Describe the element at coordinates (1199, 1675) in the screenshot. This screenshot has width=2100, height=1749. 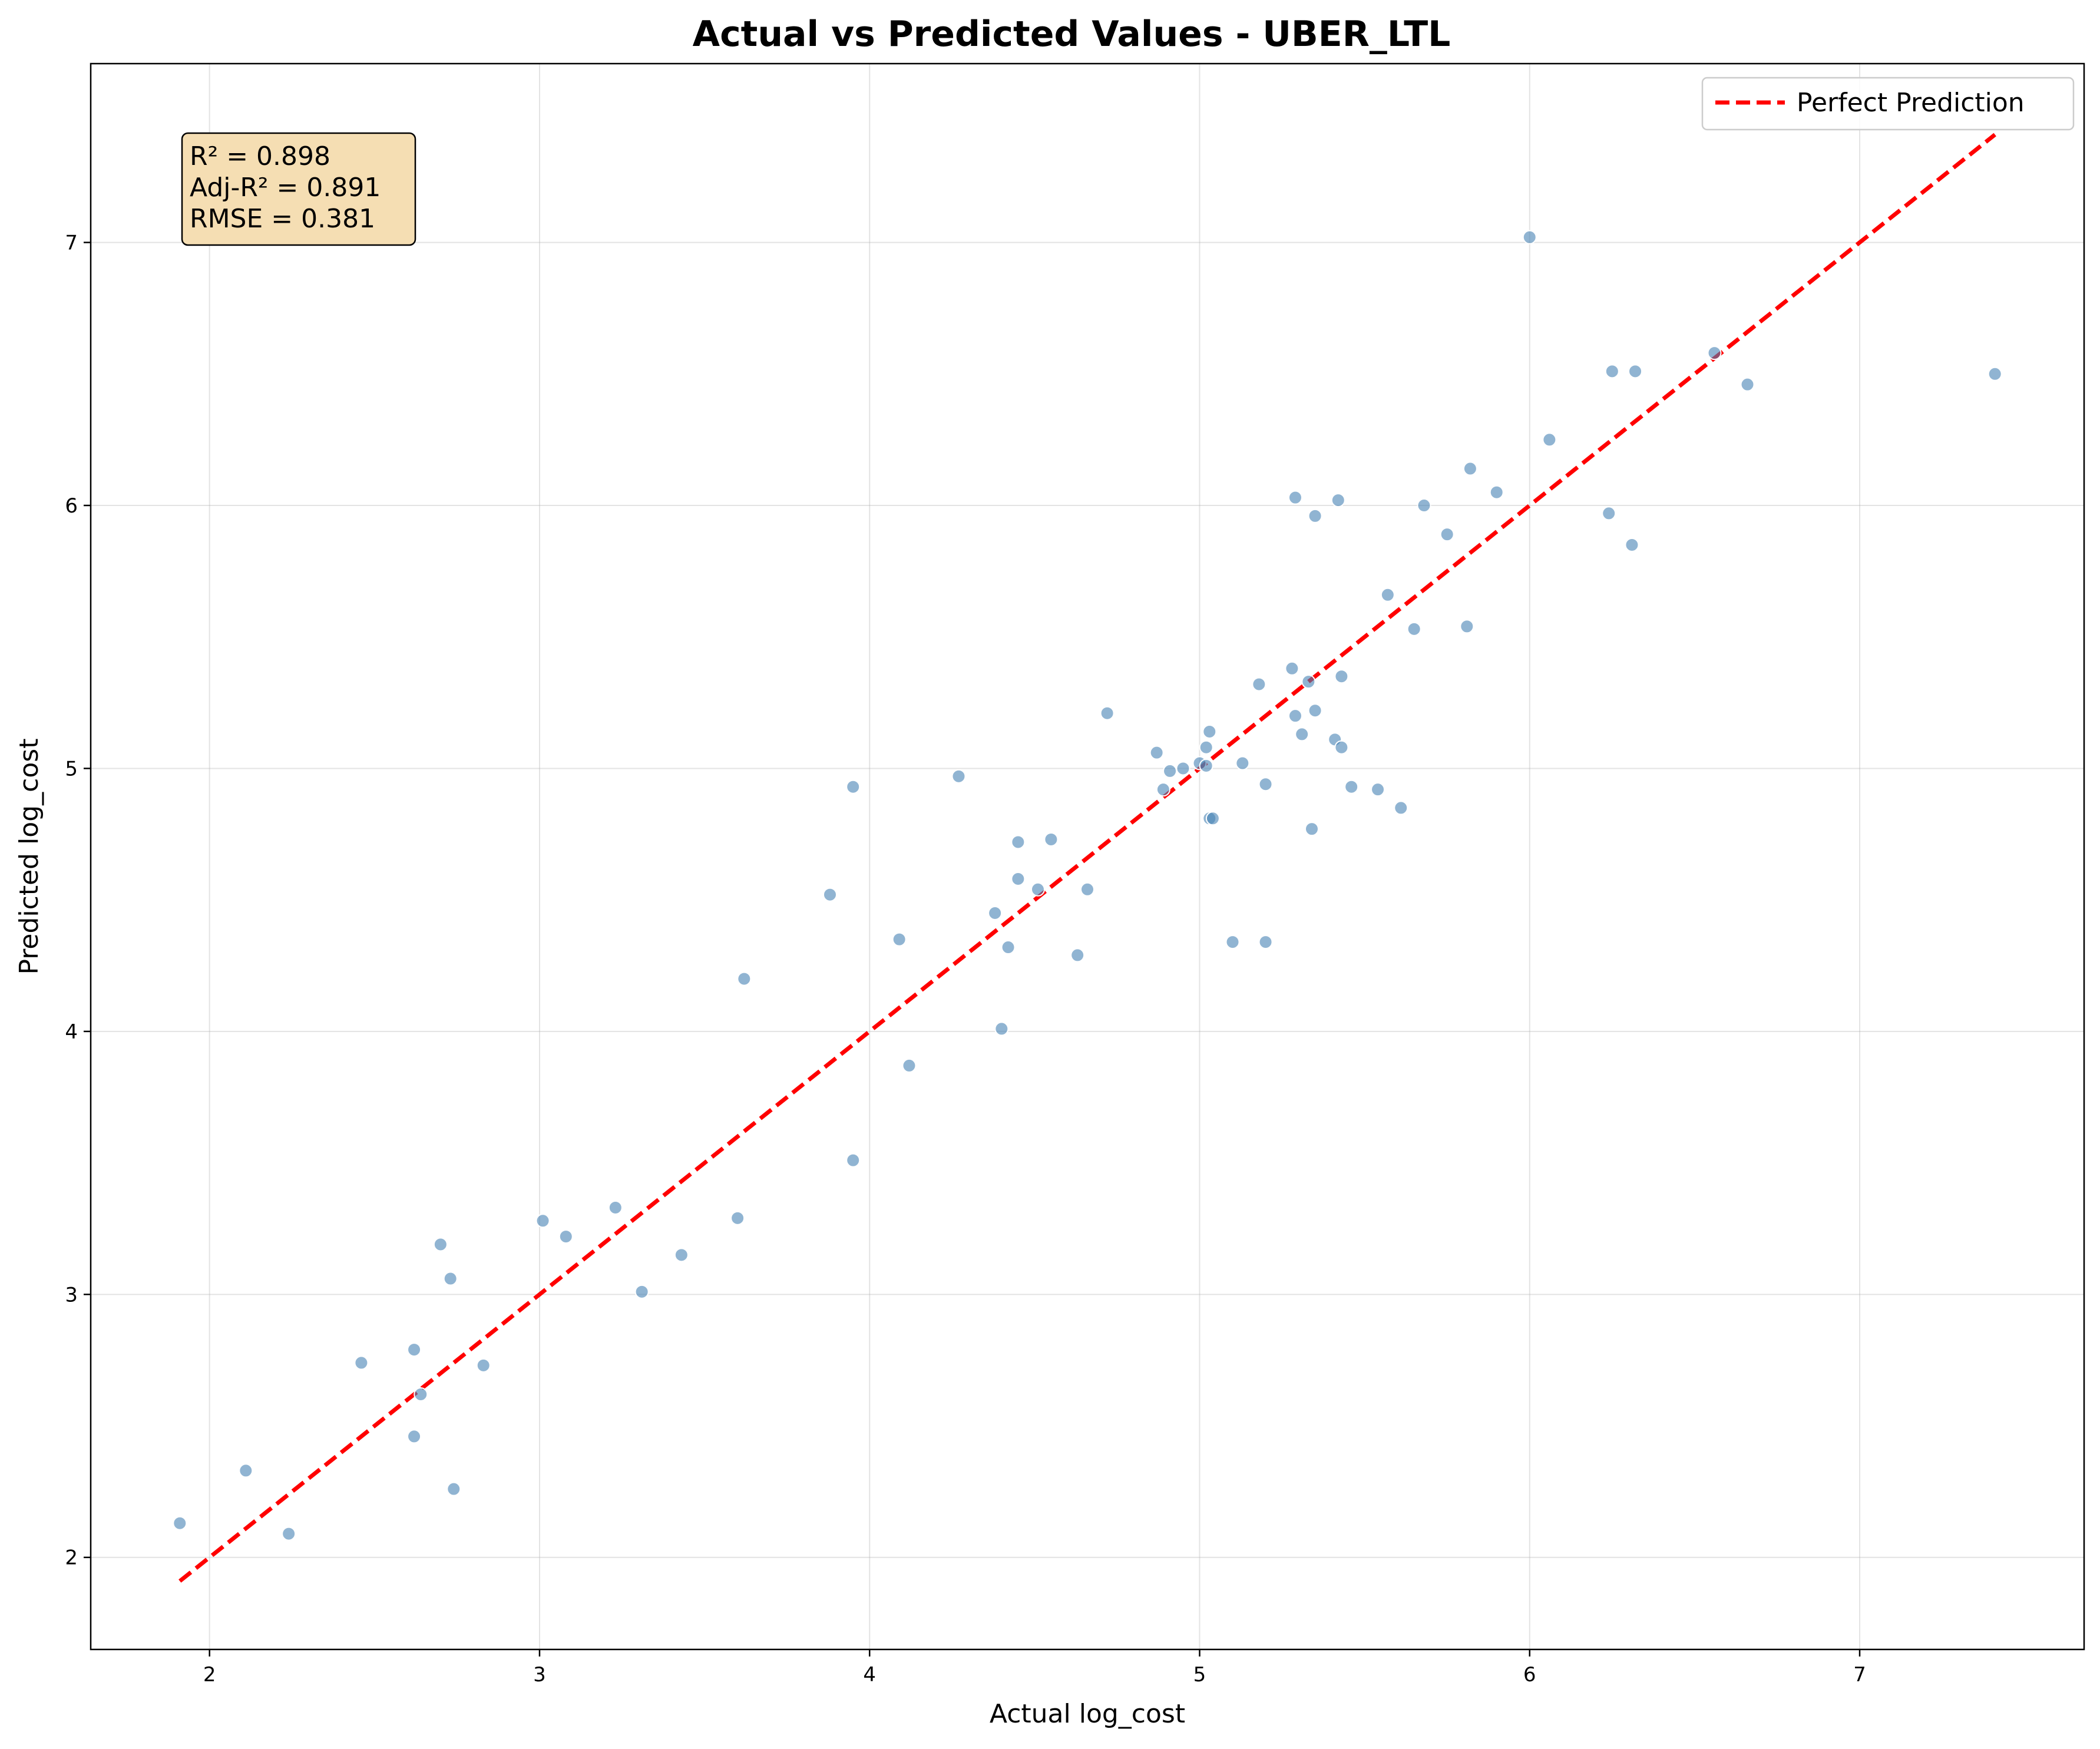
I see `x-tick-label: 5` at that location.